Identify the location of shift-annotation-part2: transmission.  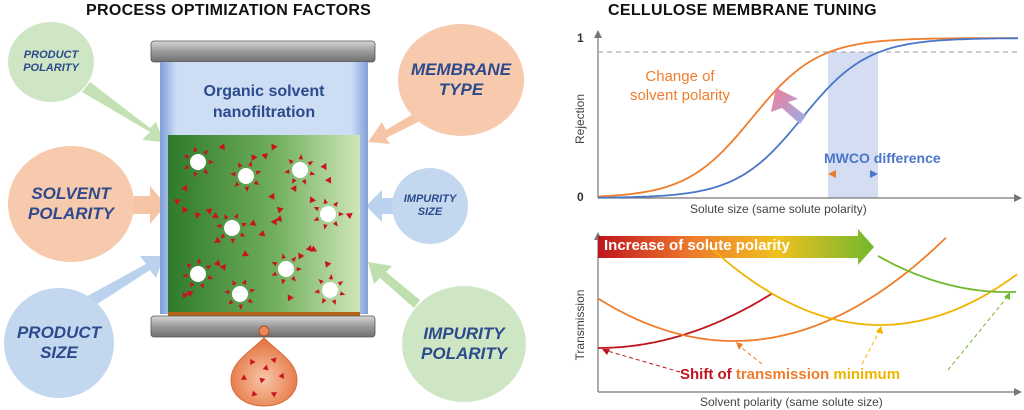
(784, 374).